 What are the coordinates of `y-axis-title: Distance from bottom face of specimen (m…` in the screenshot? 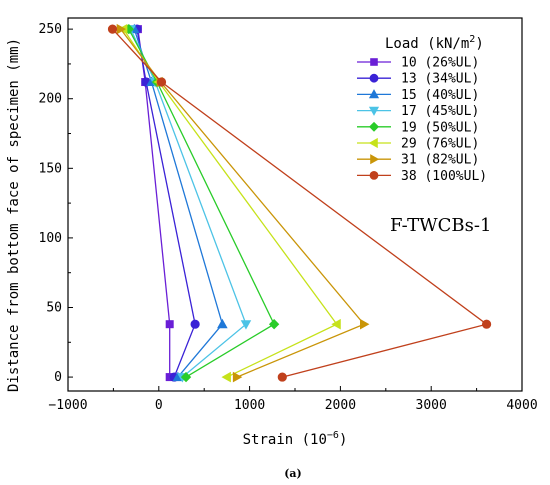 It's located at (14, 215).